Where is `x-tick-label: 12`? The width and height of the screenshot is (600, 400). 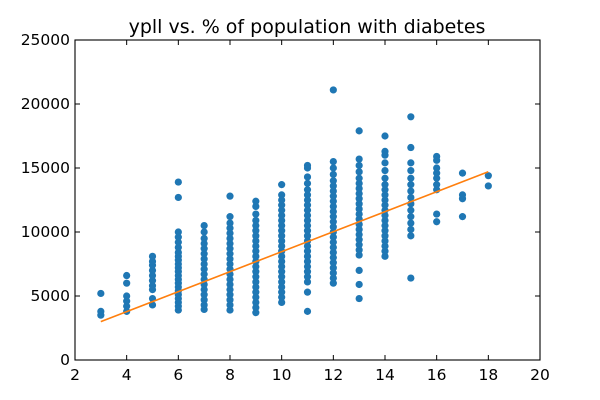
x-tick-label: 12 is located at coordinates (333, 375).